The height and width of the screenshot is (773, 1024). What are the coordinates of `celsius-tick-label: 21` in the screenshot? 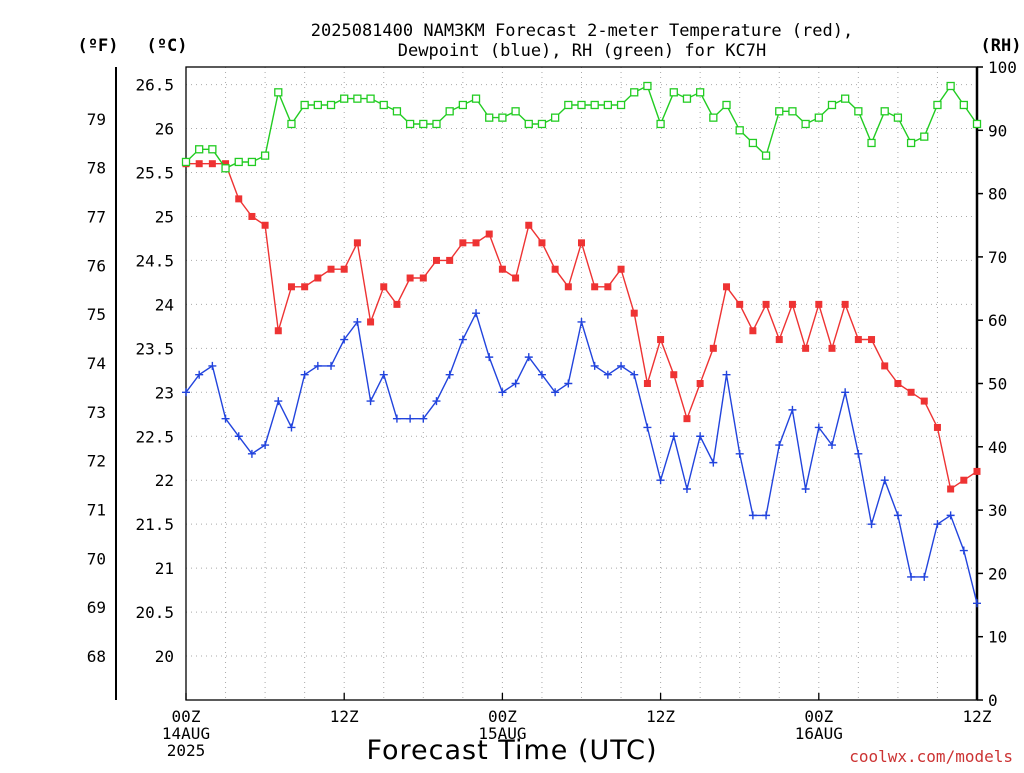 It's located at (164, 568).